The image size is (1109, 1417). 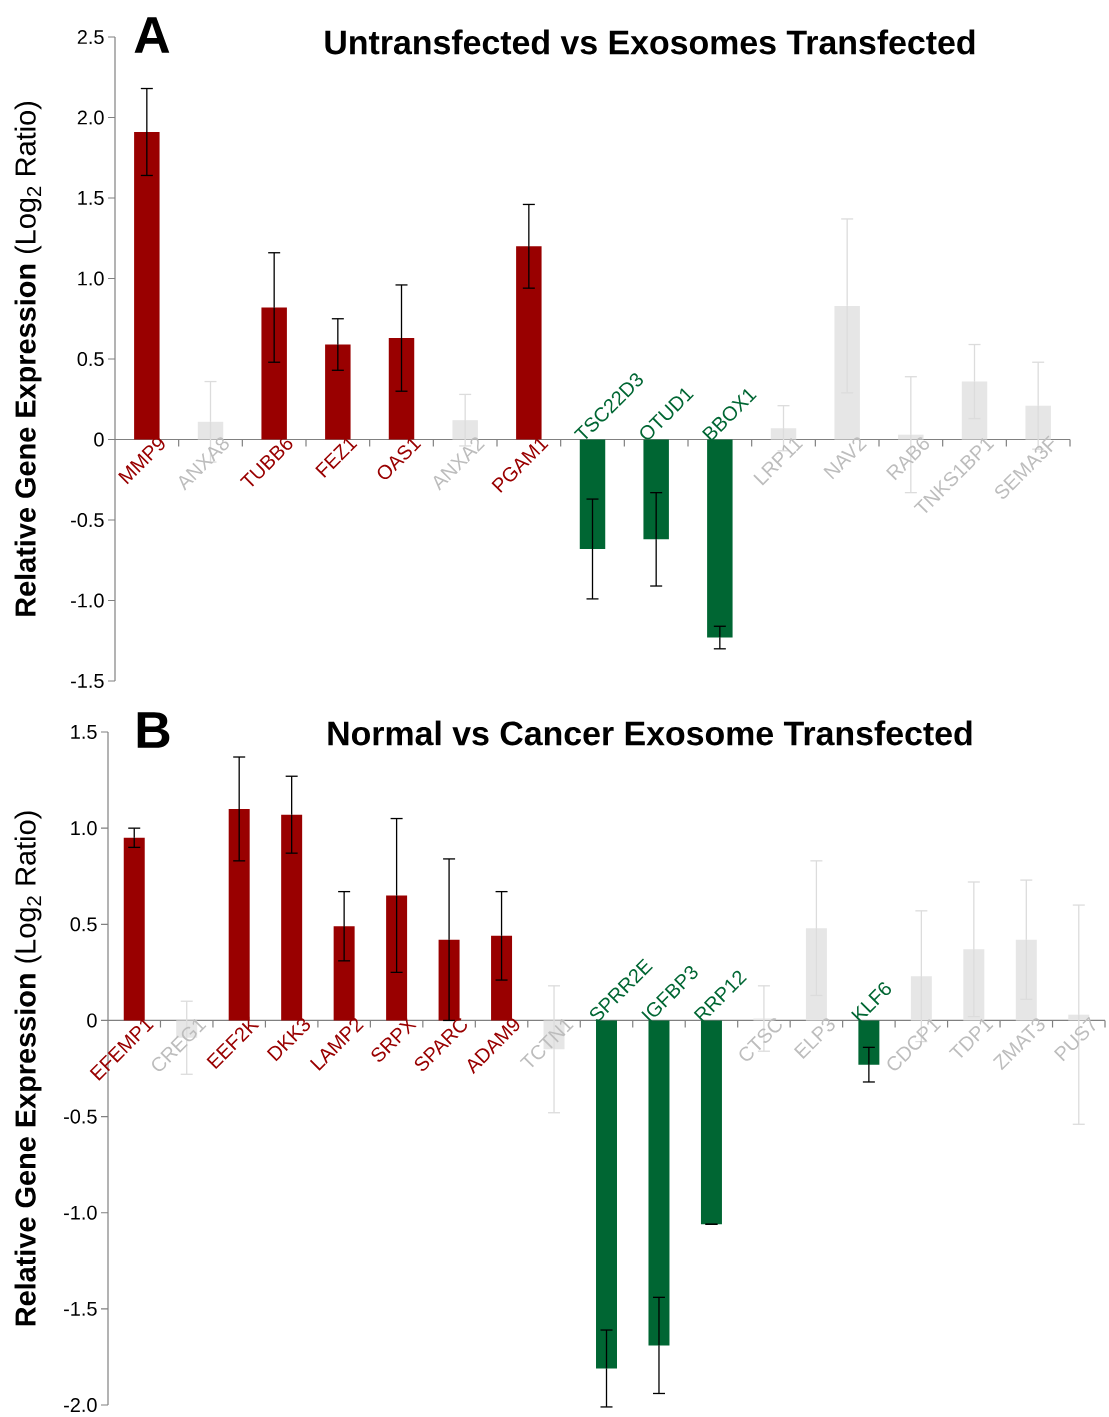 What do you see at coordinates (90, 117) in the screenshot?
I see `y-tick-label: 2.0` at bounding box center [90, 117].